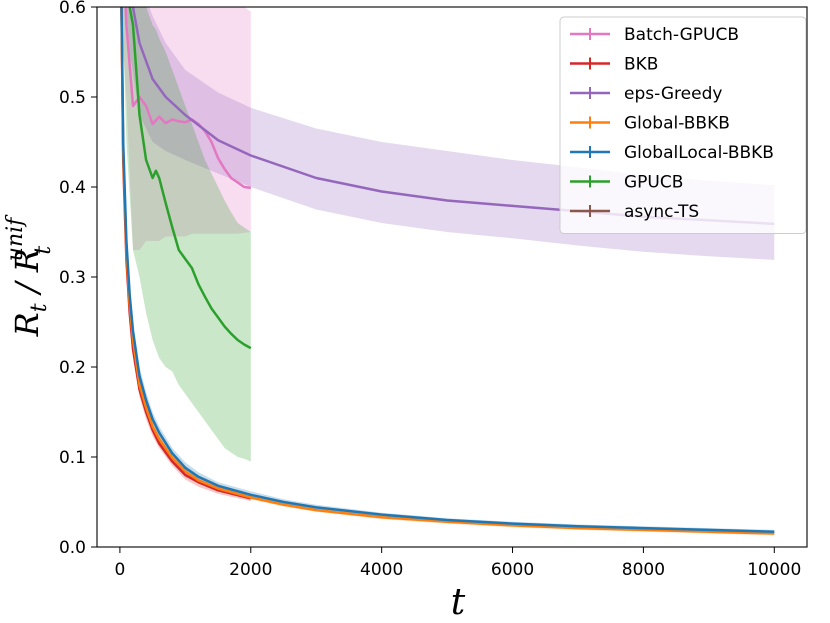 The width and height of the screenshot is (830, 623). I want to click on x-tick-label: 8000, so click(643, 570).